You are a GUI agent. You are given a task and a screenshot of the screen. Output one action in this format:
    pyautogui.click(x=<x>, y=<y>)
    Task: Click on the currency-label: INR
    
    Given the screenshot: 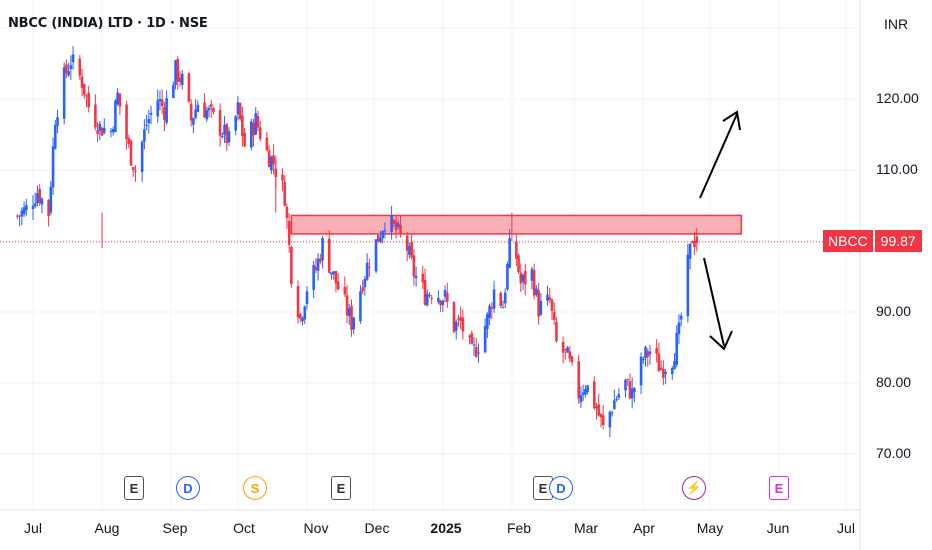 What is the action you would take?
    pyautogui.click(x=896, y=24)
    